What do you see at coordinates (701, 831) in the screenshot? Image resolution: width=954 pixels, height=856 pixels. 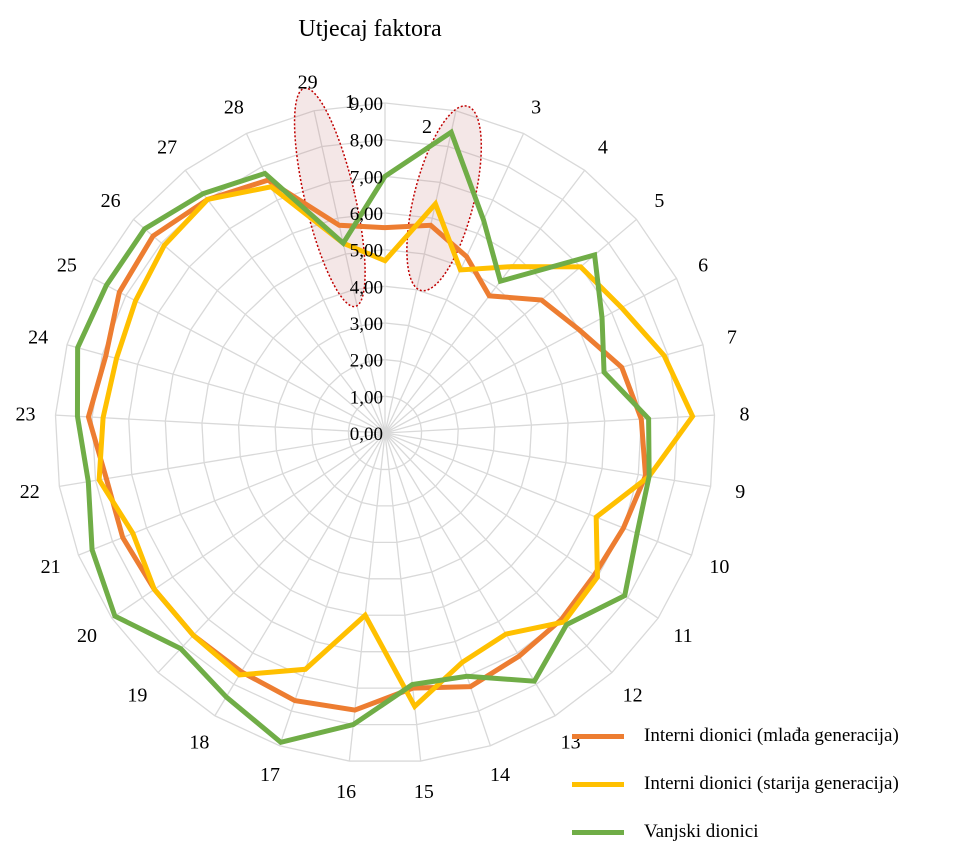 I see `legend-label: Vanjski dionici` at bounding box center [701, 831].